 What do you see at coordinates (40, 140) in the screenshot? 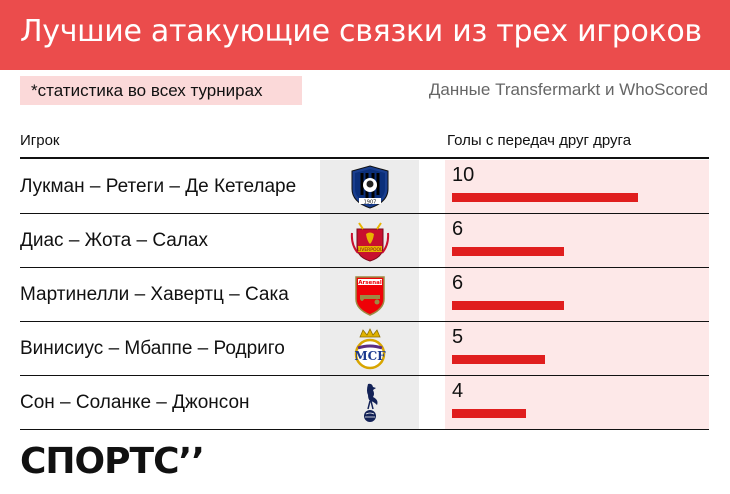
I see `column-header-player: Игрок` at bounding box center [40, 140].